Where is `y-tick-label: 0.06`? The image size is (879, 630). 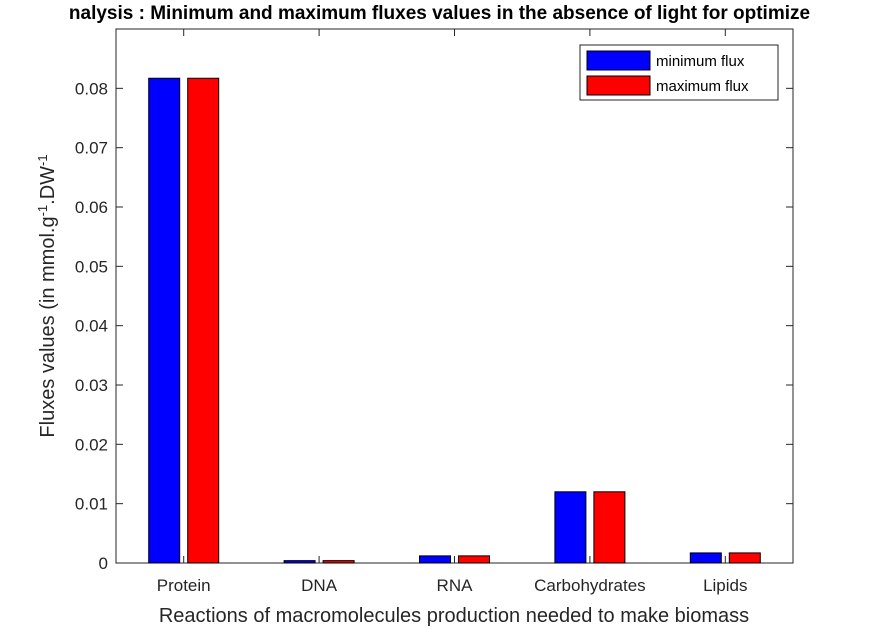 y-tick-label: 0.06 is located at coordinates (91, 207).